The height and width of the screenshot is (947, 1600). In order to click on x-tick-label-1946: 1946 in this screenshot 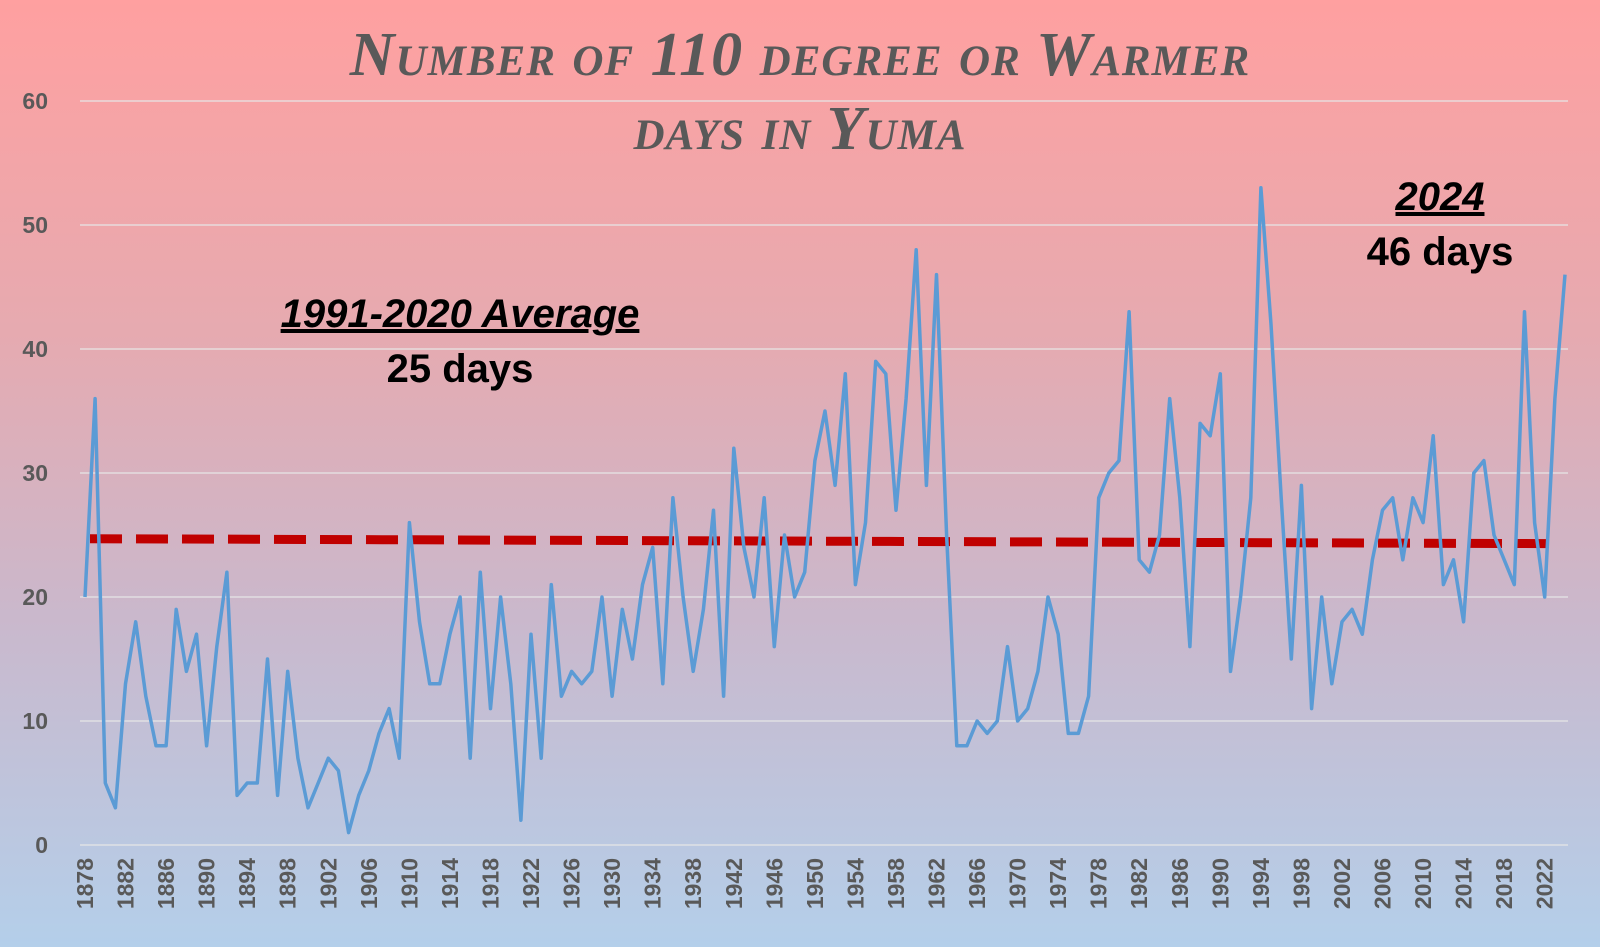, I will do `click(774, 883)`.